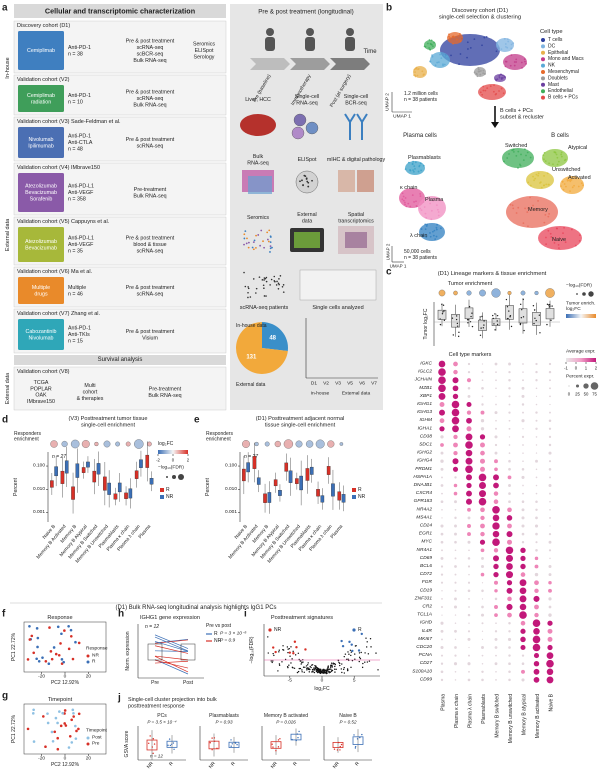 Image resolution: width=600 pixels, height=777 pixels. Describe the element at coordinates (426, 396) in the screenshot. I see `gene-label: XBP1` at that location.